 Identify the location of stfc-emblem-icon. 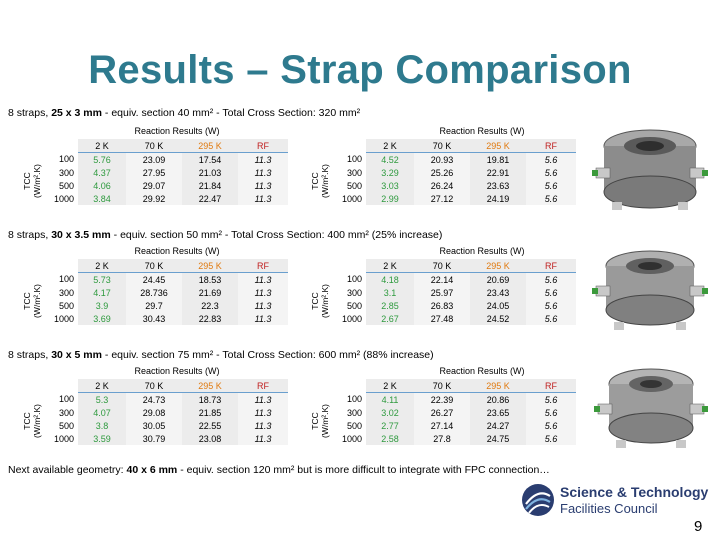
(538, 500).